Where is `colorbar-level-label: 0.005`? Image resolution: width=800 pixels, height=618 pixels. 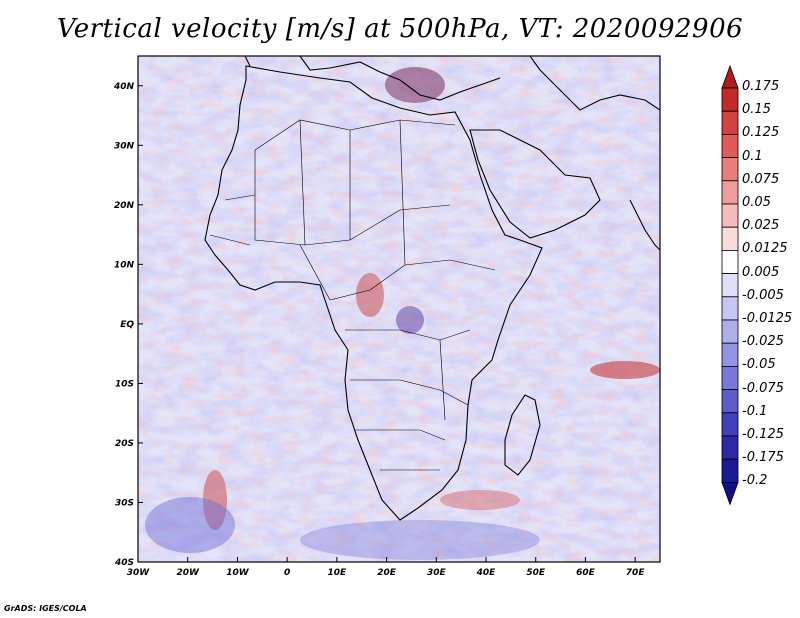 colorbar-level-label: 0.005 is located at coordinates (761, 272).